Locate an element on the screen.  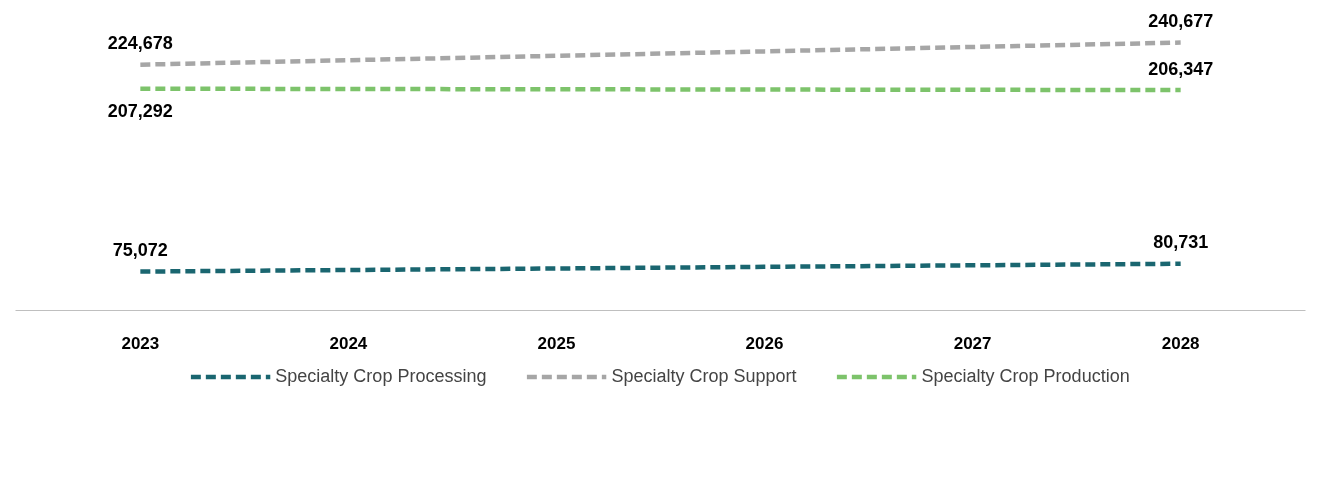
legend-label: Specialty Crop Support is located at coordinates (704, 376).